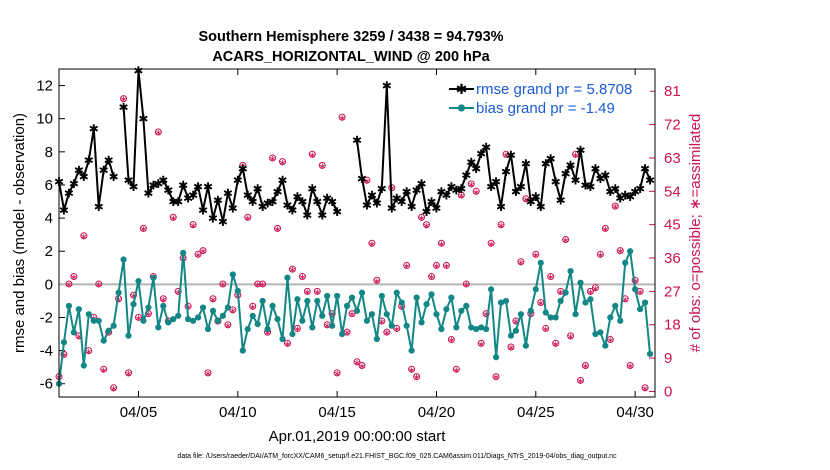 Image resolution: width=830 pixels, height=470 pixels. I want to click on y-right-tick-label: 72, so click(672, 125).